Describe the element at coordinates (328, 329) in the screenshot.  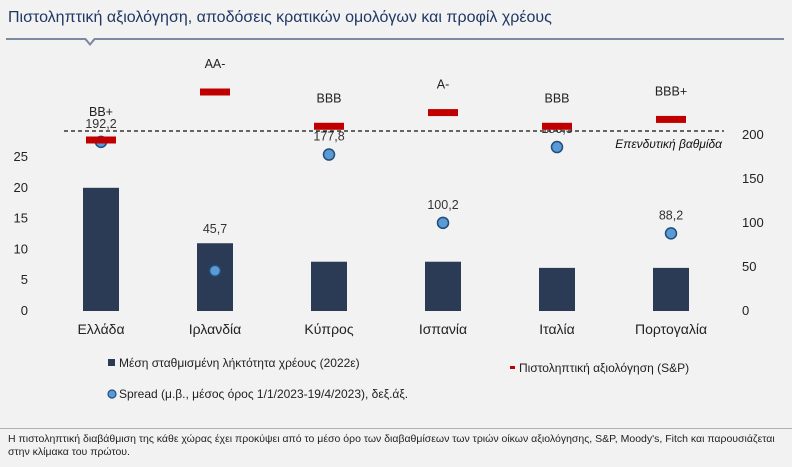
I see `x-category-label: Κύπρος` at that location.